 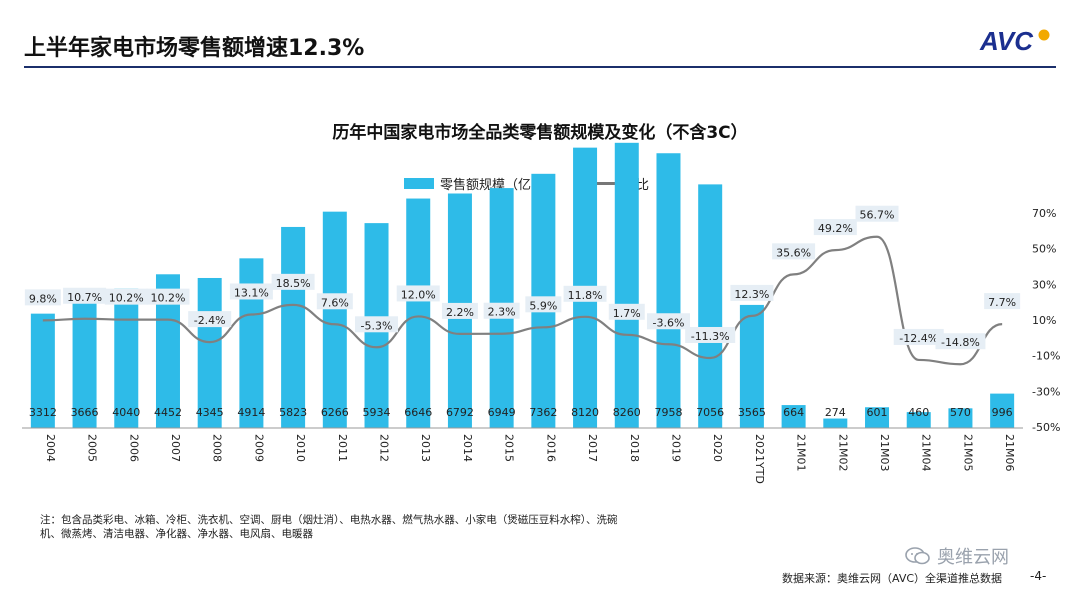 I want to click on x-tick-label: 2008, so click(x=217, y=448).